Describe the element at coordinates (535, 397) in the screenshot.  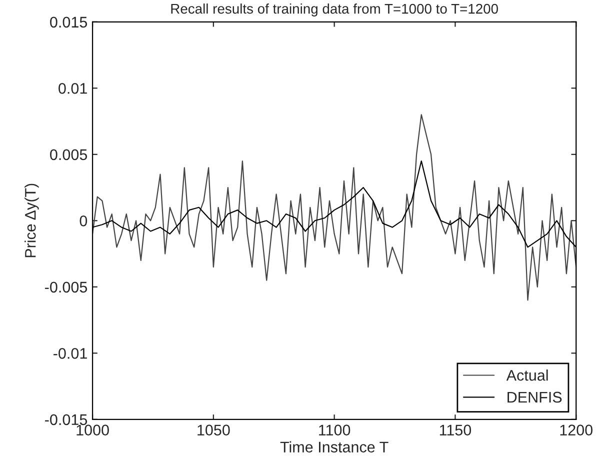
I see `legend-label: DENFIS` at that location.